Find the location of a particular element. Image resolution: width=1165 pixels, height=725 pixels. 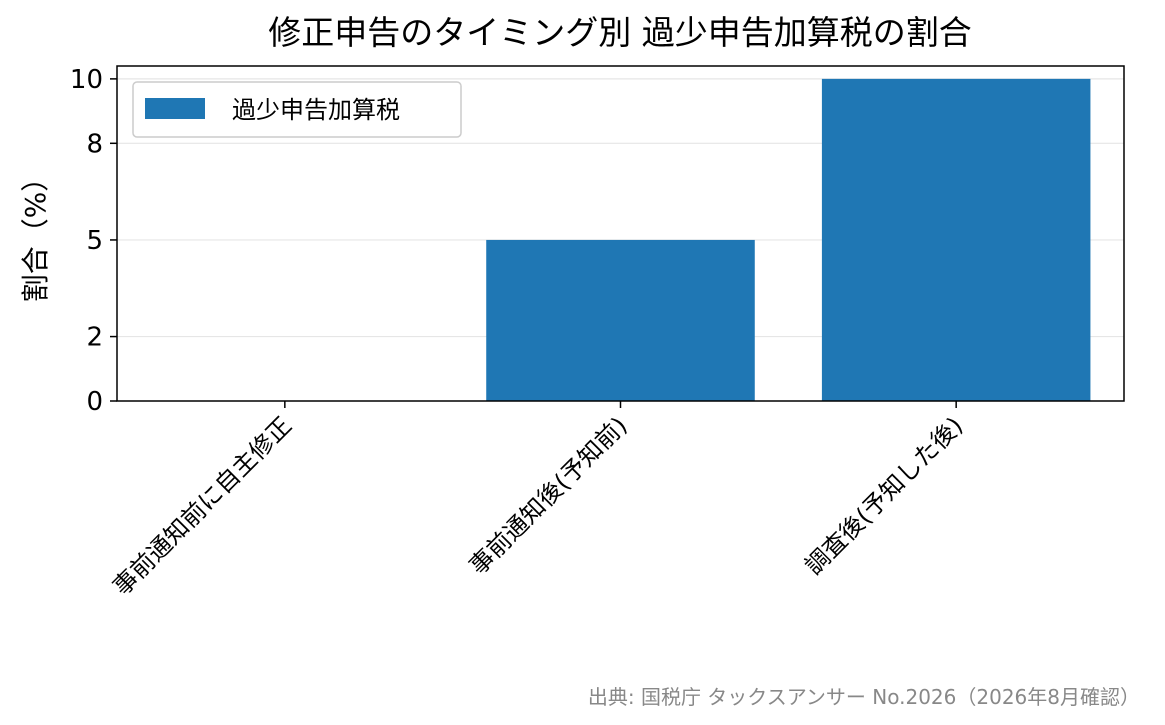

y-tick-label-0: 0 is located at coordinates (94, 402).